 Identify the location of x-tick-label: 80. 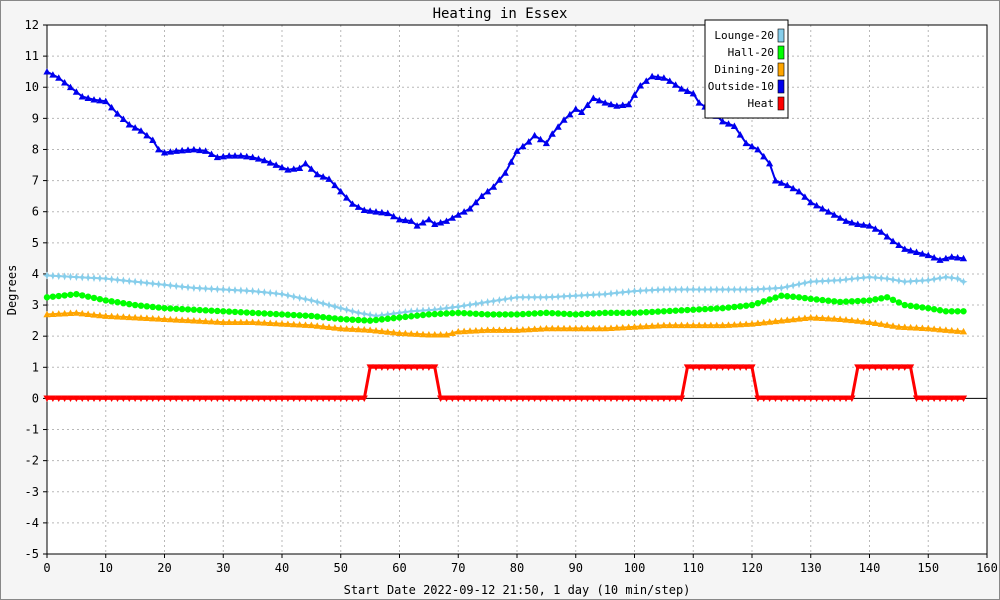
(517, 568).